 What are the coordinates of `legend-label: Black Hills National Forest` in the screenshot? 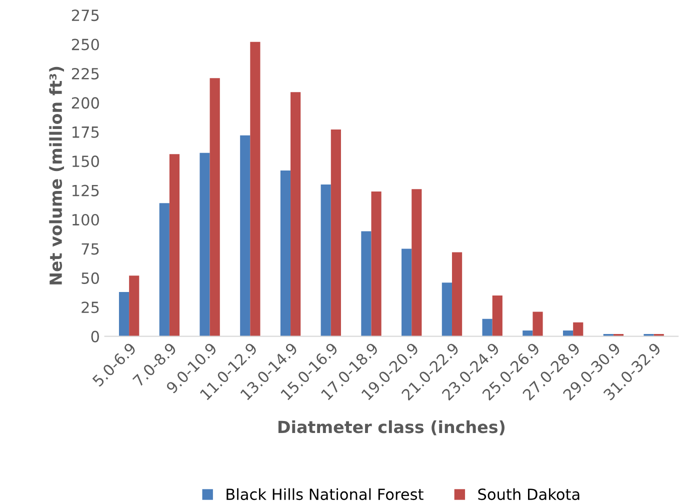 It's located at (325, 494).